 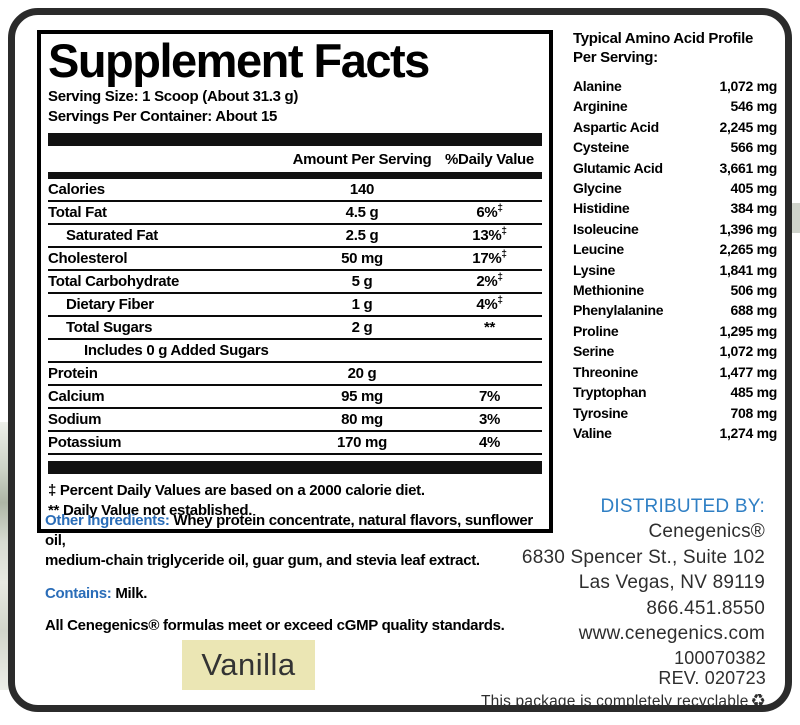 I want to click on nutrient-amount: 50 mg, so click(x=362, y=259).